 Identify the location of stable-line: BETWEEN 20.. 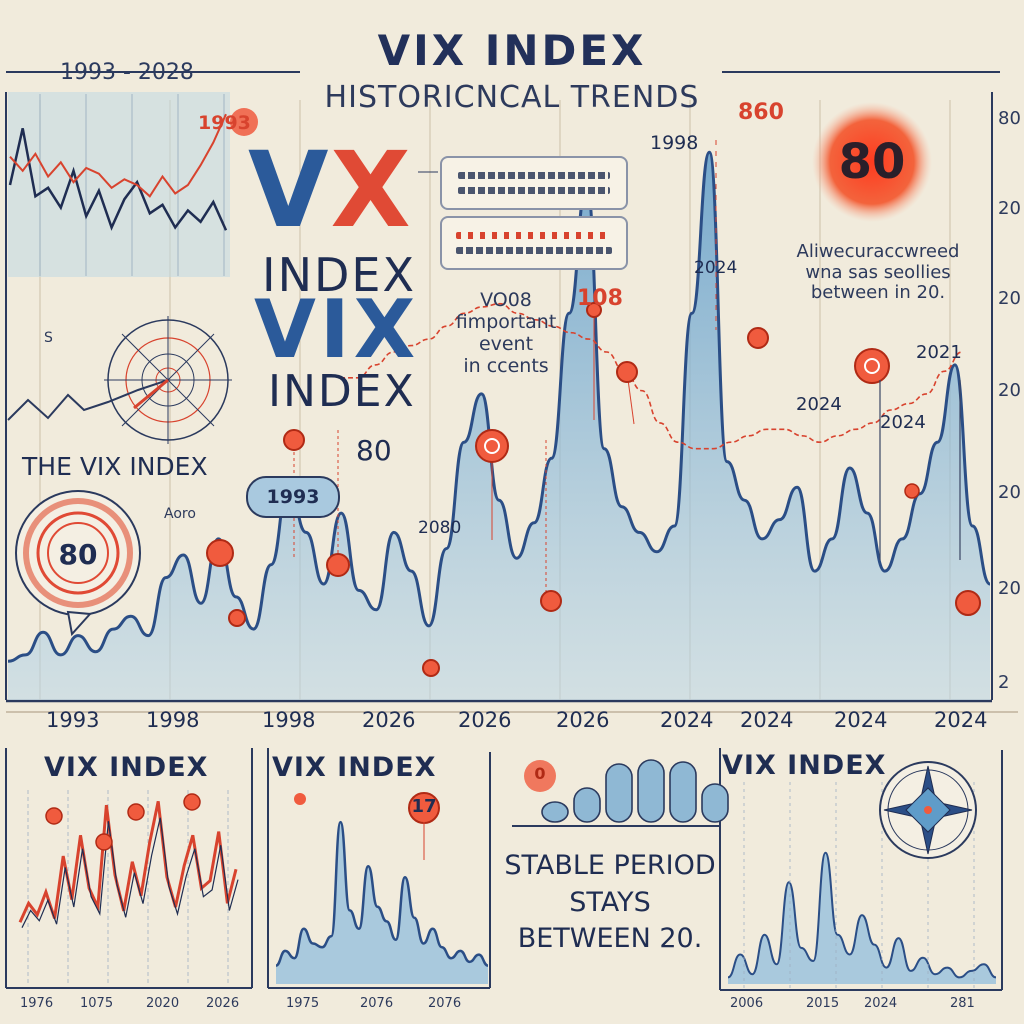
(610, 939).